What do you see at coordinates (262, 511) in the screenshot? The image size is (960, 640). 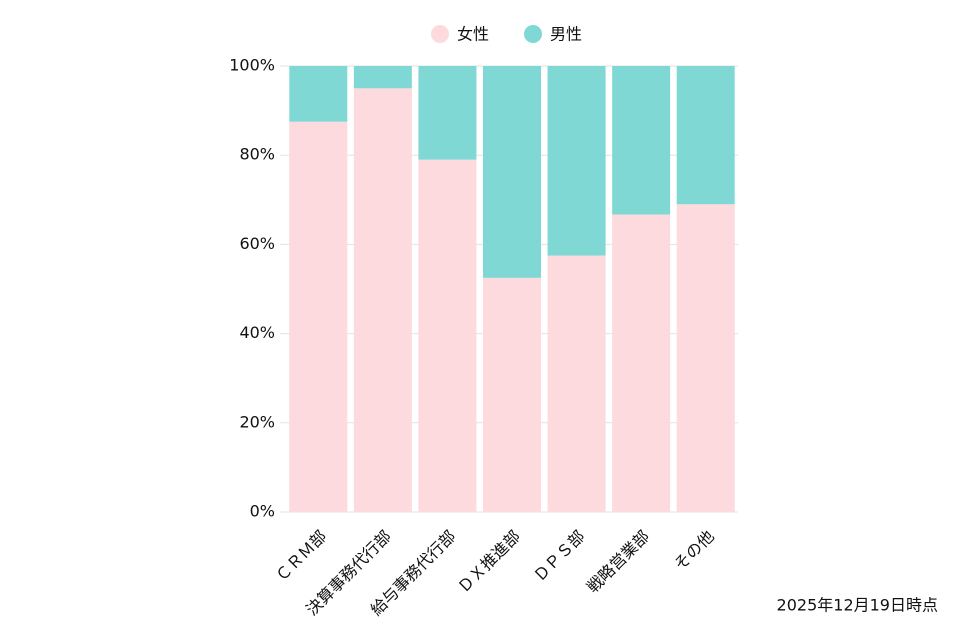 I see `y-tick-label: 0%` at bounding box center [262, 511].